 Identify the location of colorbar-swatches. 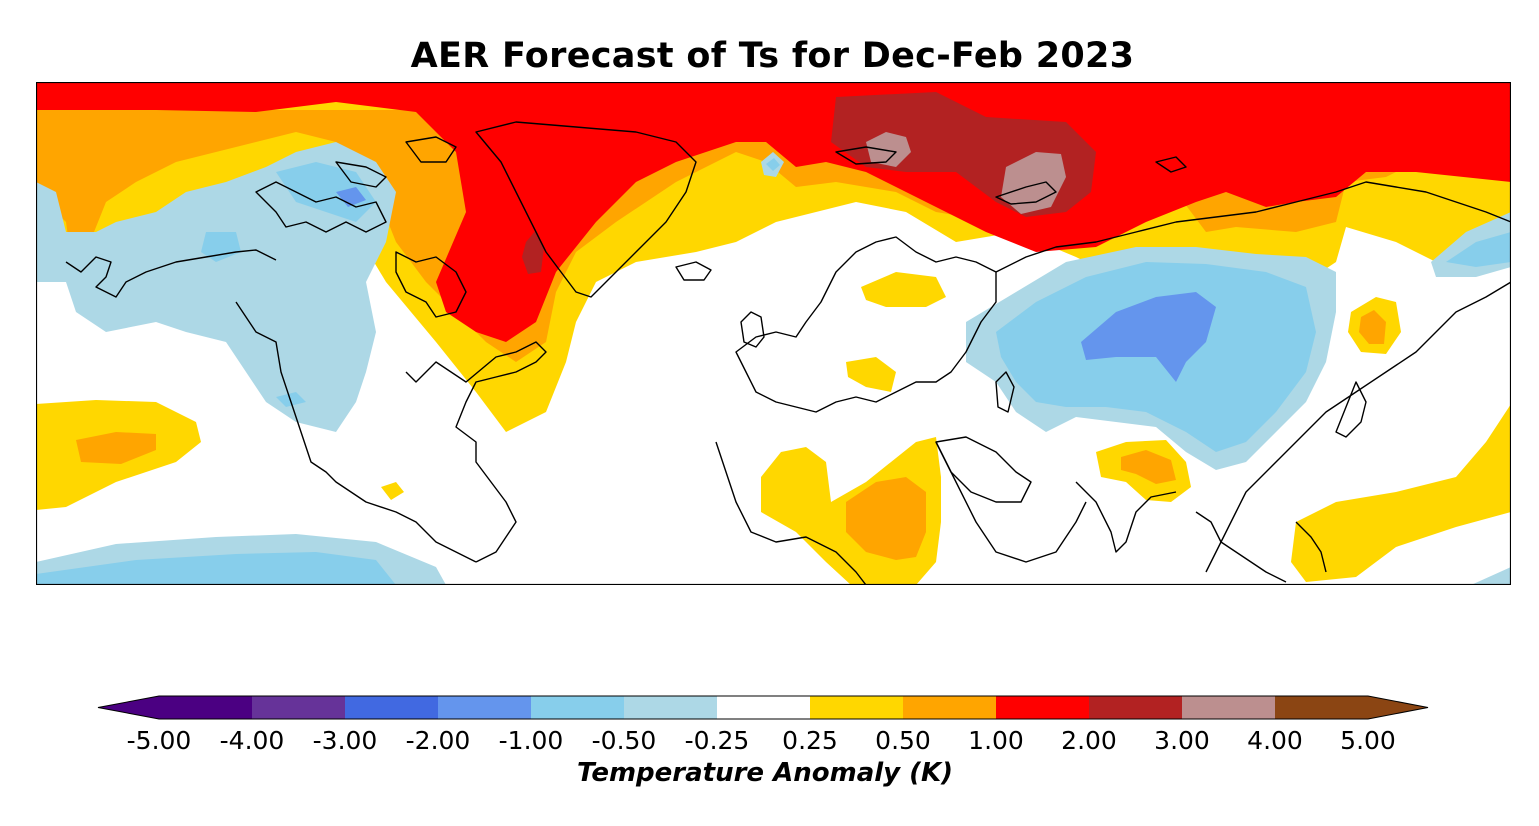
(763, 707).